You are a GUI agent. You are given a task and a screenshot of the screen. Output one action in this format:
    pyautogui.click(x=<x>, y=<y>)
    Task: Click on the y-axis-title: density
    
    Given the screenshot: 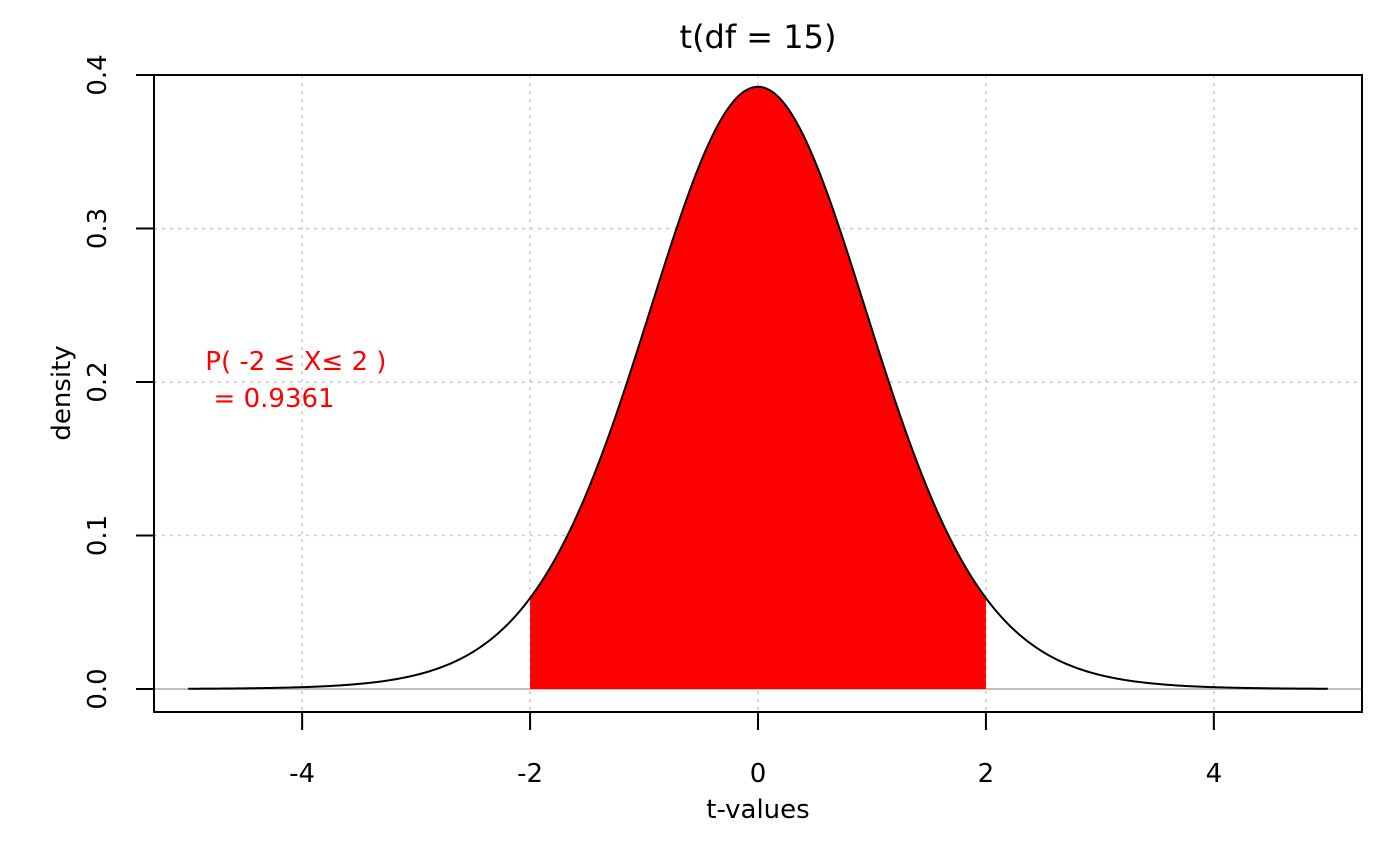 What is the action you would take?
    pyautogui.click(x=62, y=392)
    